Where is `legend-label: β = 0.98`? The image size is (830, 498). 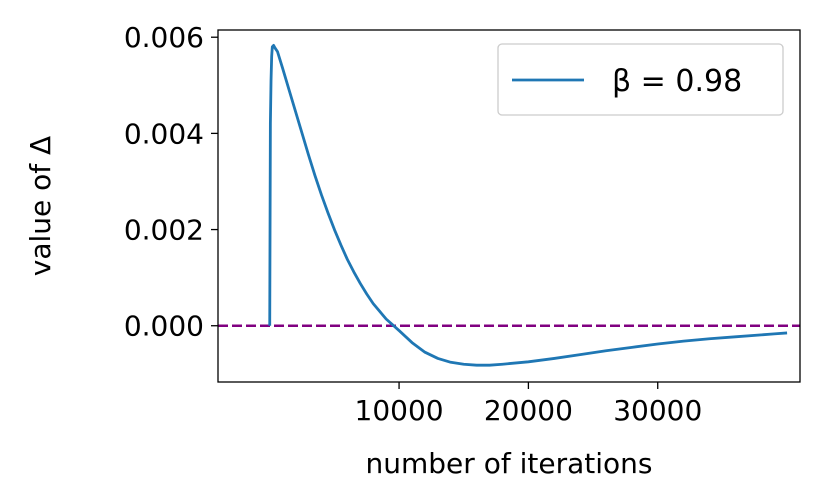
legend-label: β = 0.98 is located at coordinates (677, 81).